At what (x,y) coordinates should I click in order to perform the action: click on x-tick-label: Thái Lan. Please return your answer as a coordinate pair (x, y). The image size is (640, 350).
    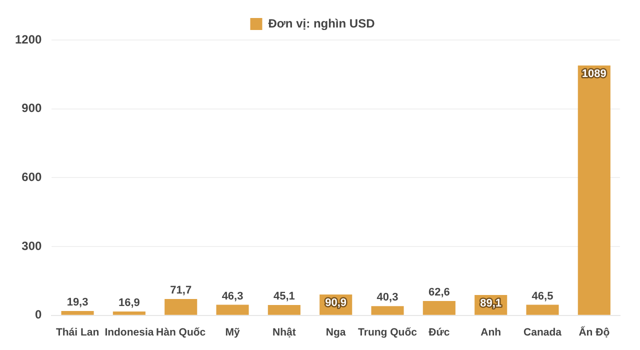
    Looking at the image, I should click on (78, 332).